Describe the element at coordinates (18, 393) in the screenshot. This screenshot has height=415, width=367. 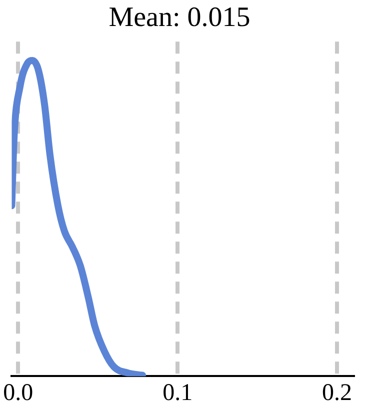
I see `x-tick-label: 0.0` at that location.